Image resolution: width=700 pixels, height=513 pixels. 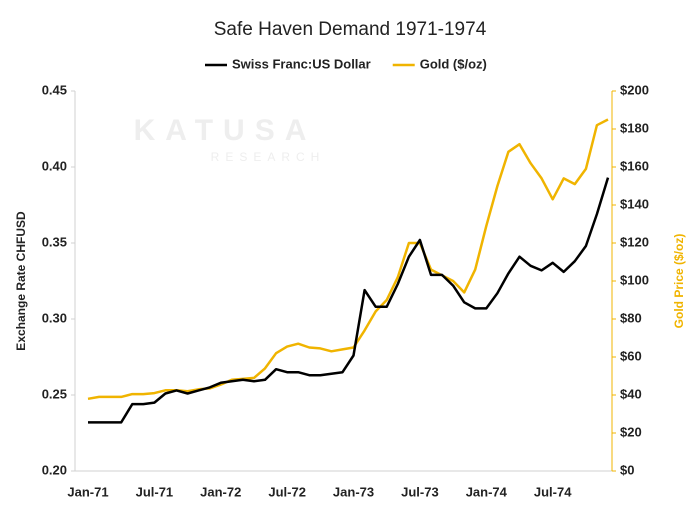 What do you see at coordinates (350, 29) in the screenshot?
I see `chart-title: Safe Haven Demand 1971-1974` at bounding box center [350, 29].